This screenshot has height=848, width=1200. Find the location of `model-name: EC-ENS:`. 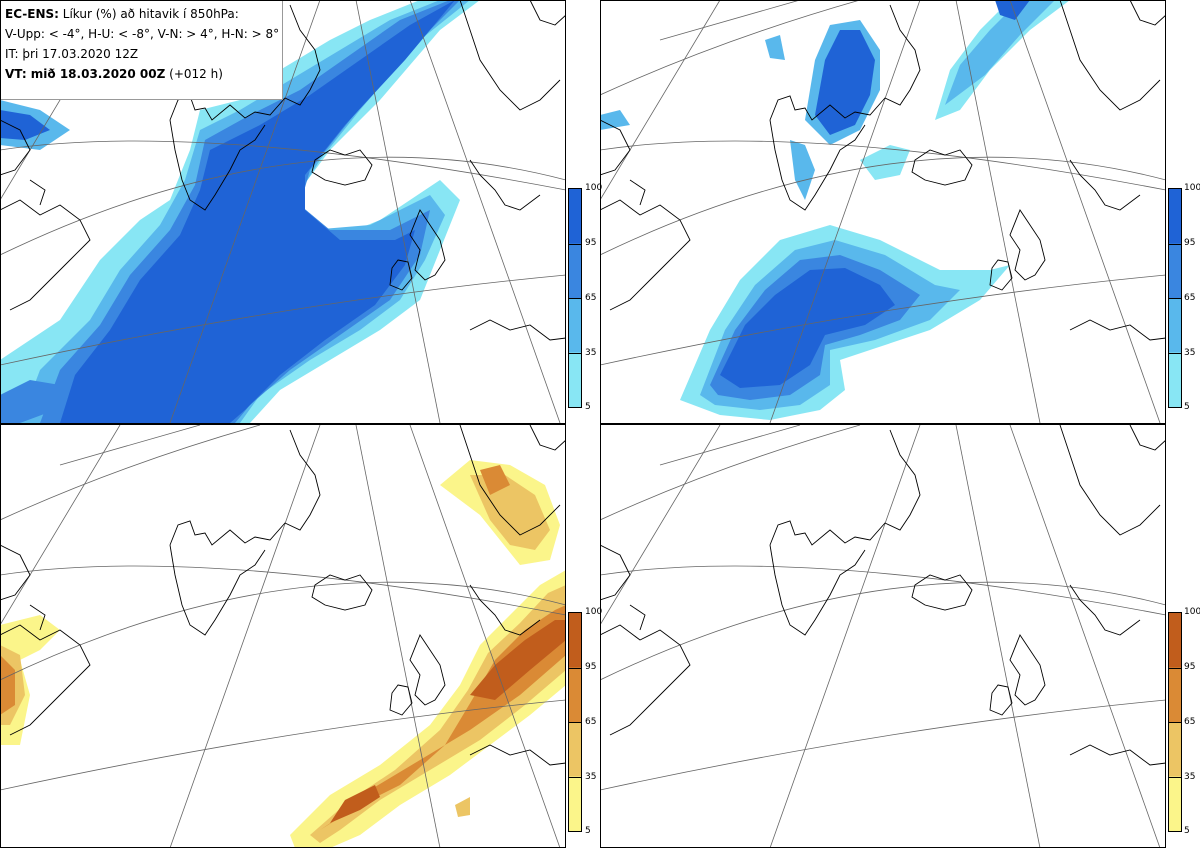

model-name: EC-ENS: is located at coordinates (32, 14).